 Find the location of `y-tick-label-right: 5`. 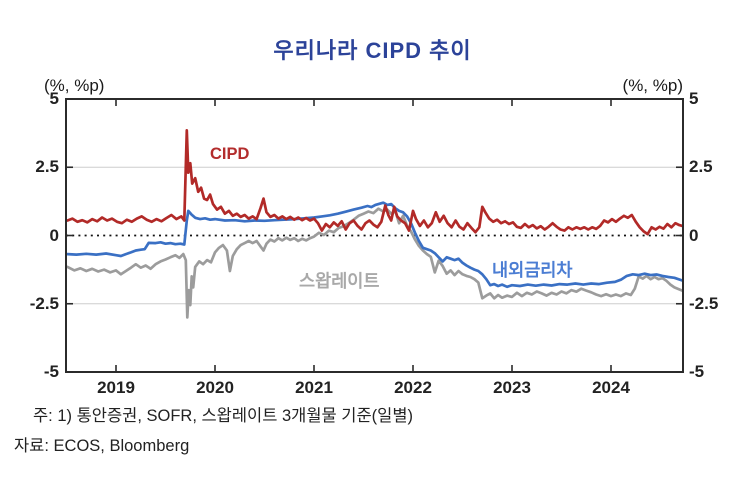

y-tick-label-right: 5 is located at coordinates (694, 98).